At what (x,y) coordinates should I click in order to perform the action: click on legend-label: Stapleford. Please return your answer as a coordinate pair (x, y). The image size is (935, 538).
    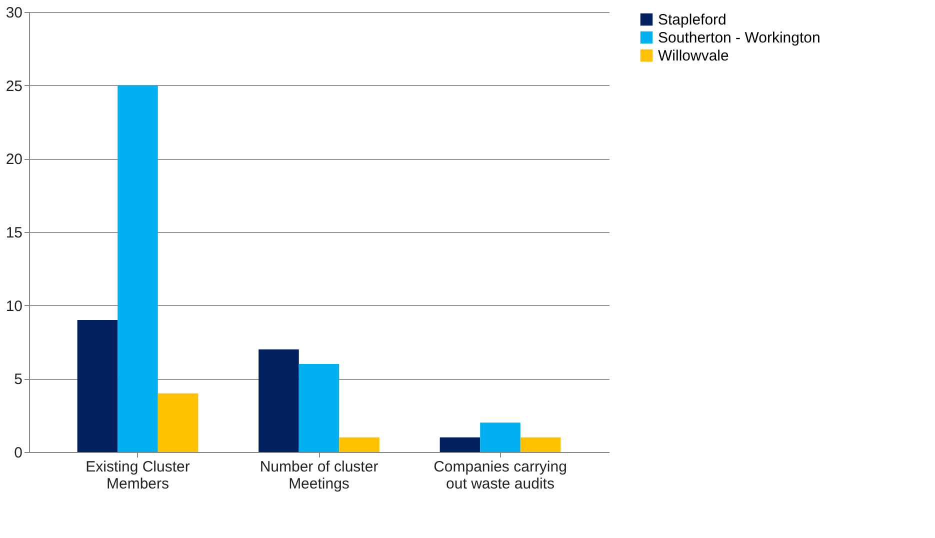
    Looking at the image, I should click on (692, 20).